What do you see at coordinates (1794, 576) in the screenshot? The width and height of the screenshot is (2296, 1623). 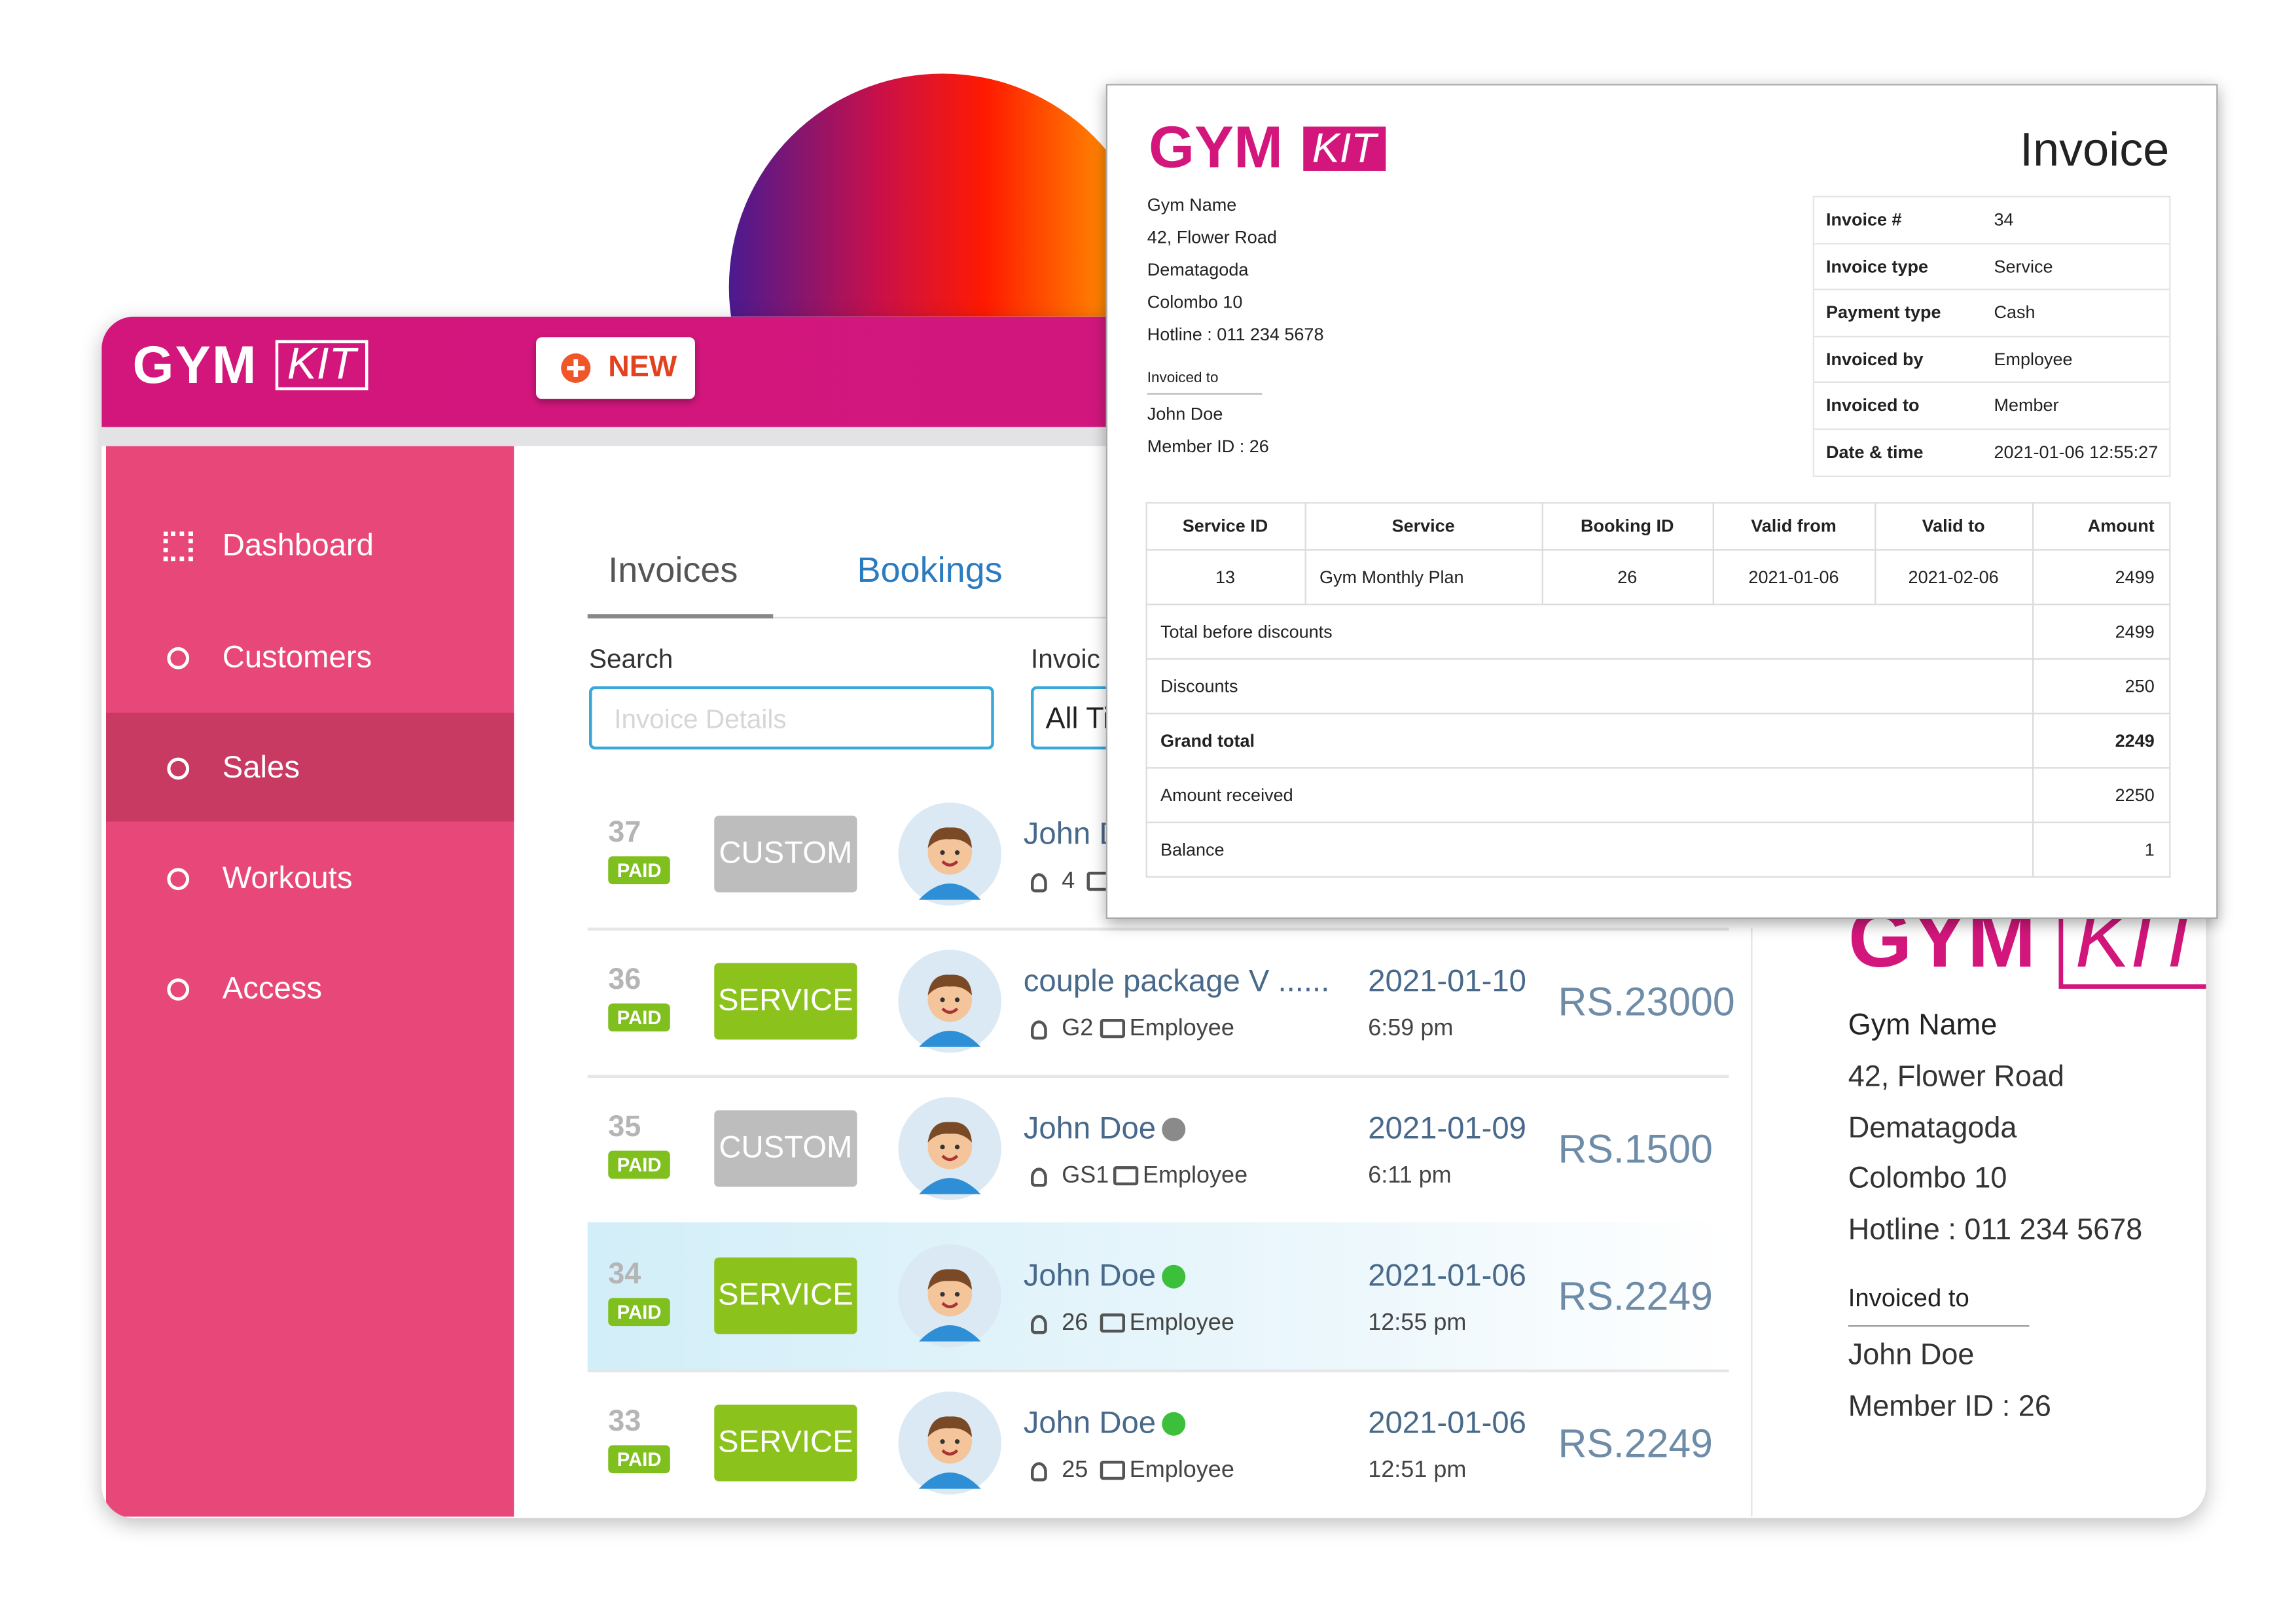 I see `item-cell: 2021-01-06` at bounding box center [1794, 576].